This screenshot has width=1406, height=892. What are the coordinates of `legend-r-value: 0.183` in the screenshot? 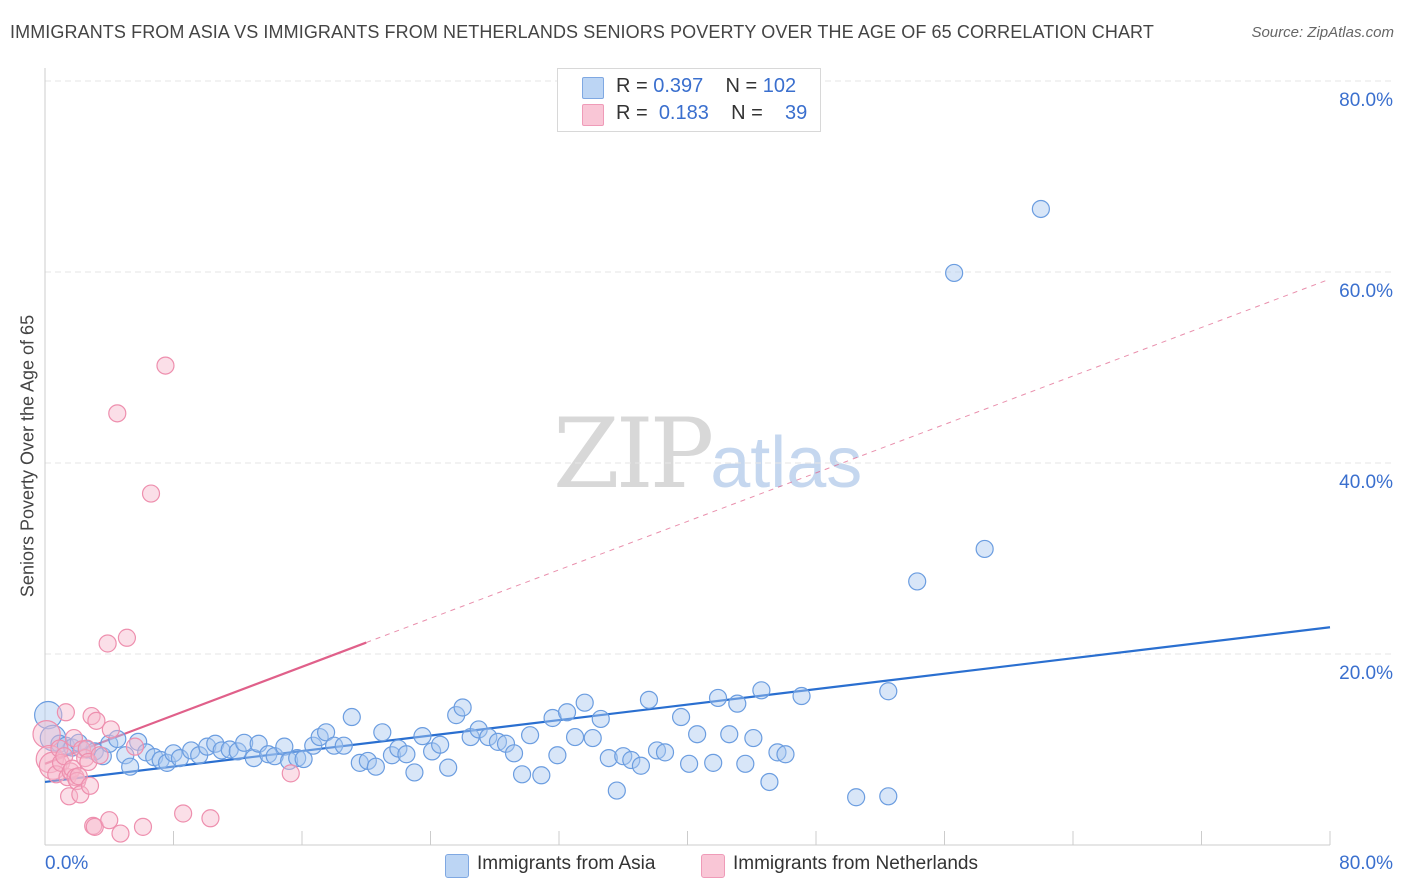 It's located at (683, 113).